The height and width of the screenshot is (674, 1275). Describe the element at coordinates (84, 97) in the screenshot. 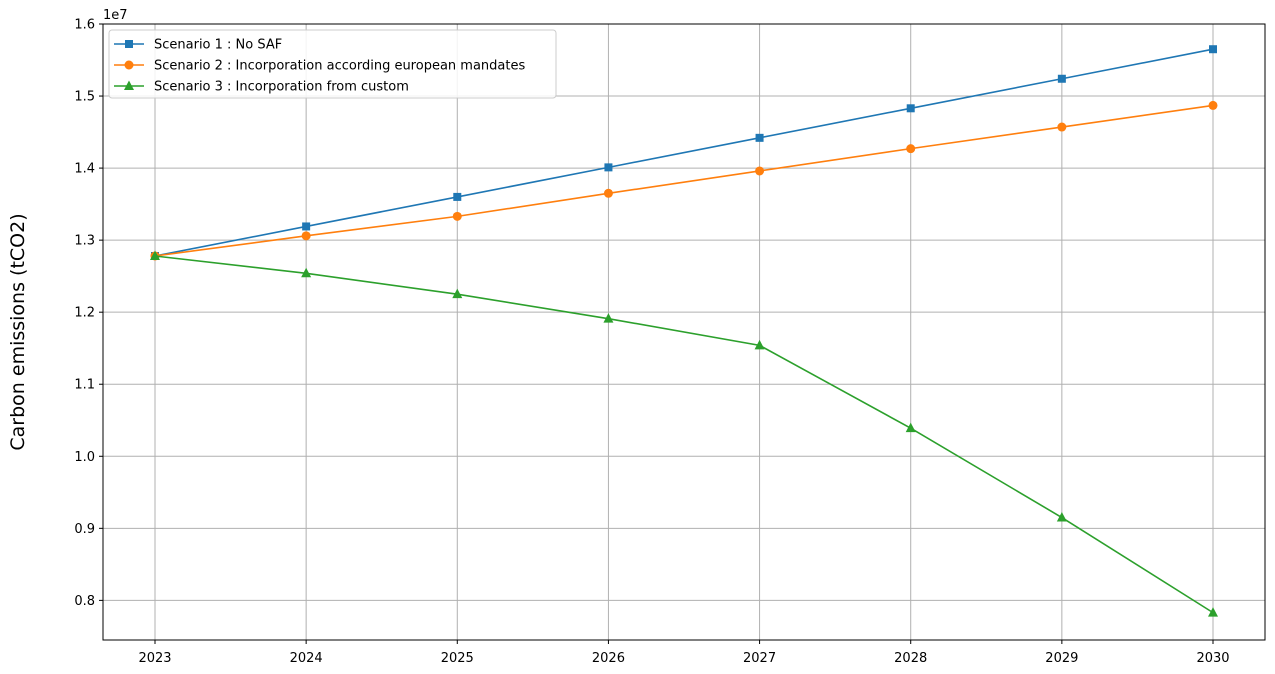

I see `y-tick-label: 1.5` at that location.